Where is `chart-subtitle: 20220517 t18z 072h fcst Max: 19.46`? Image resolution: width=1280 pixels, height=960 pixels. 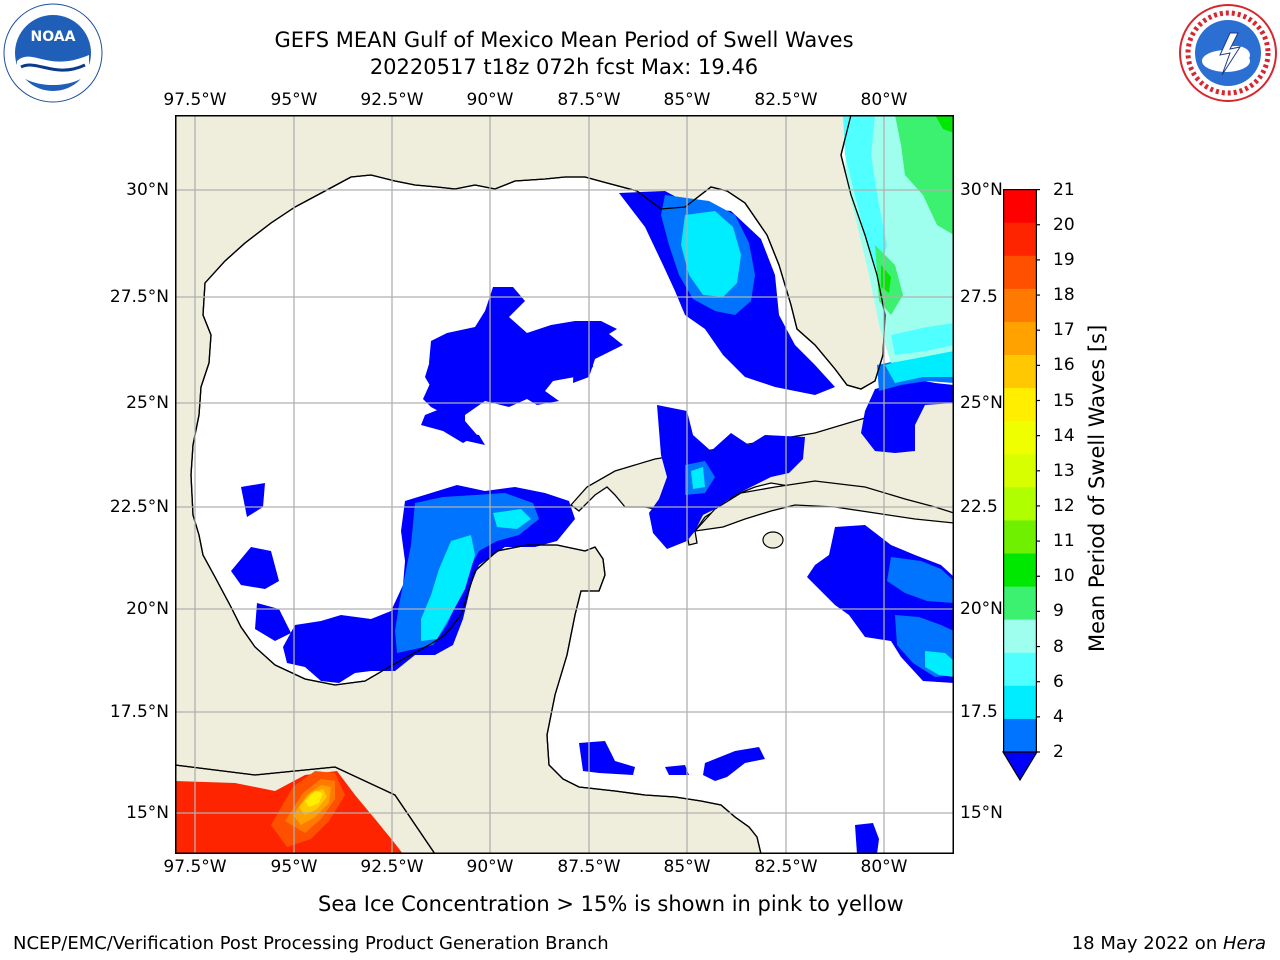
chart-subtitle: 20220517 t18z 072h fcst Max: 19.46 is located at coordinates (564, 67).